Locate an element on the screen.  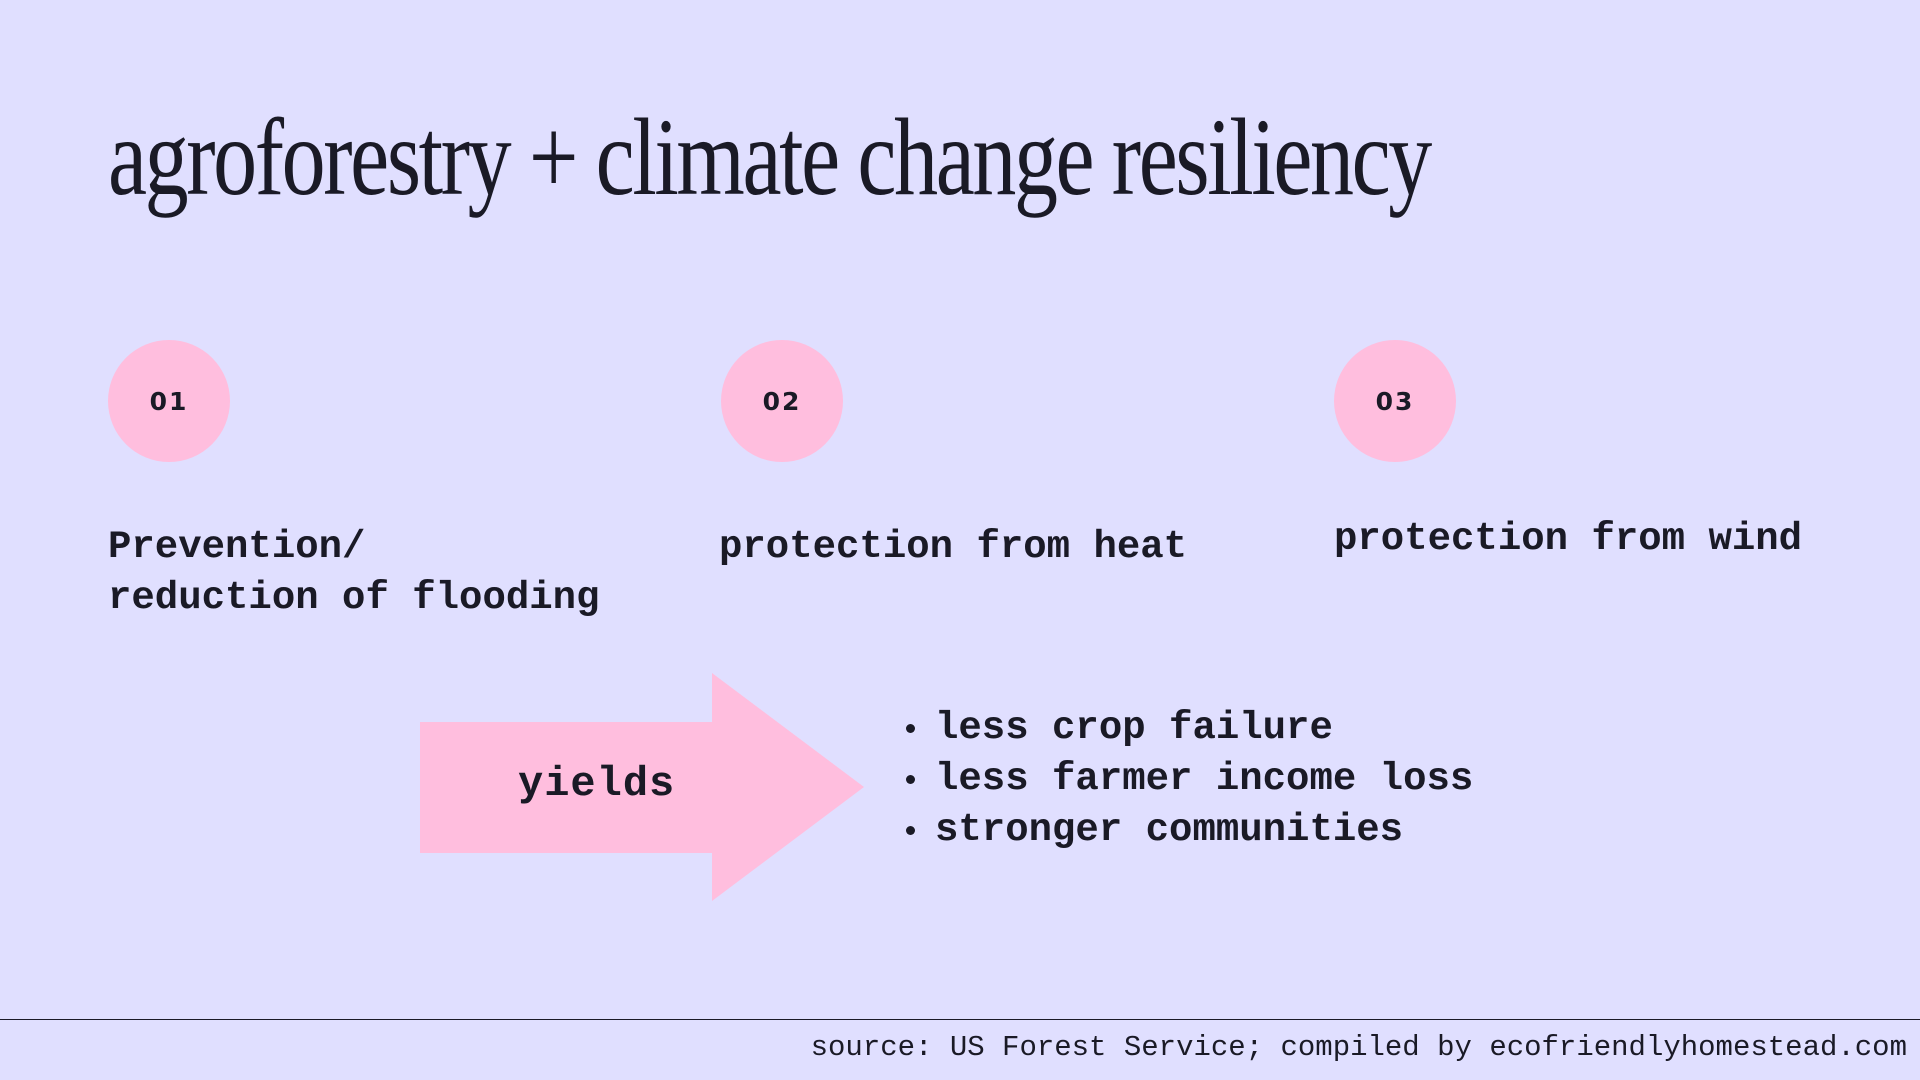
yields-arrow: yields is located at coordinates (642, 787).